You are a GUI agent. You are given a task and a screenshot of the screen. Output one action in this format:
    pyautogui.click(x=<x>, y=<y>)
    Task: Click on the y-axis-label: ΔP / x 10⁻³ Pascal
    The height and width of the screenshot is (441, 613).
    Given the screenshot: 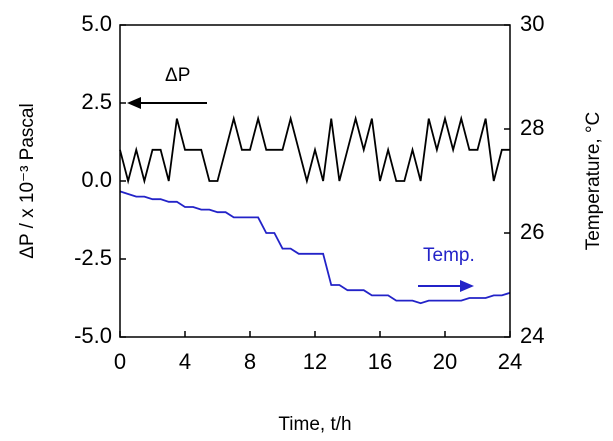 What is the action you would take?
    pyautogui.click(x=27, y=180)
    